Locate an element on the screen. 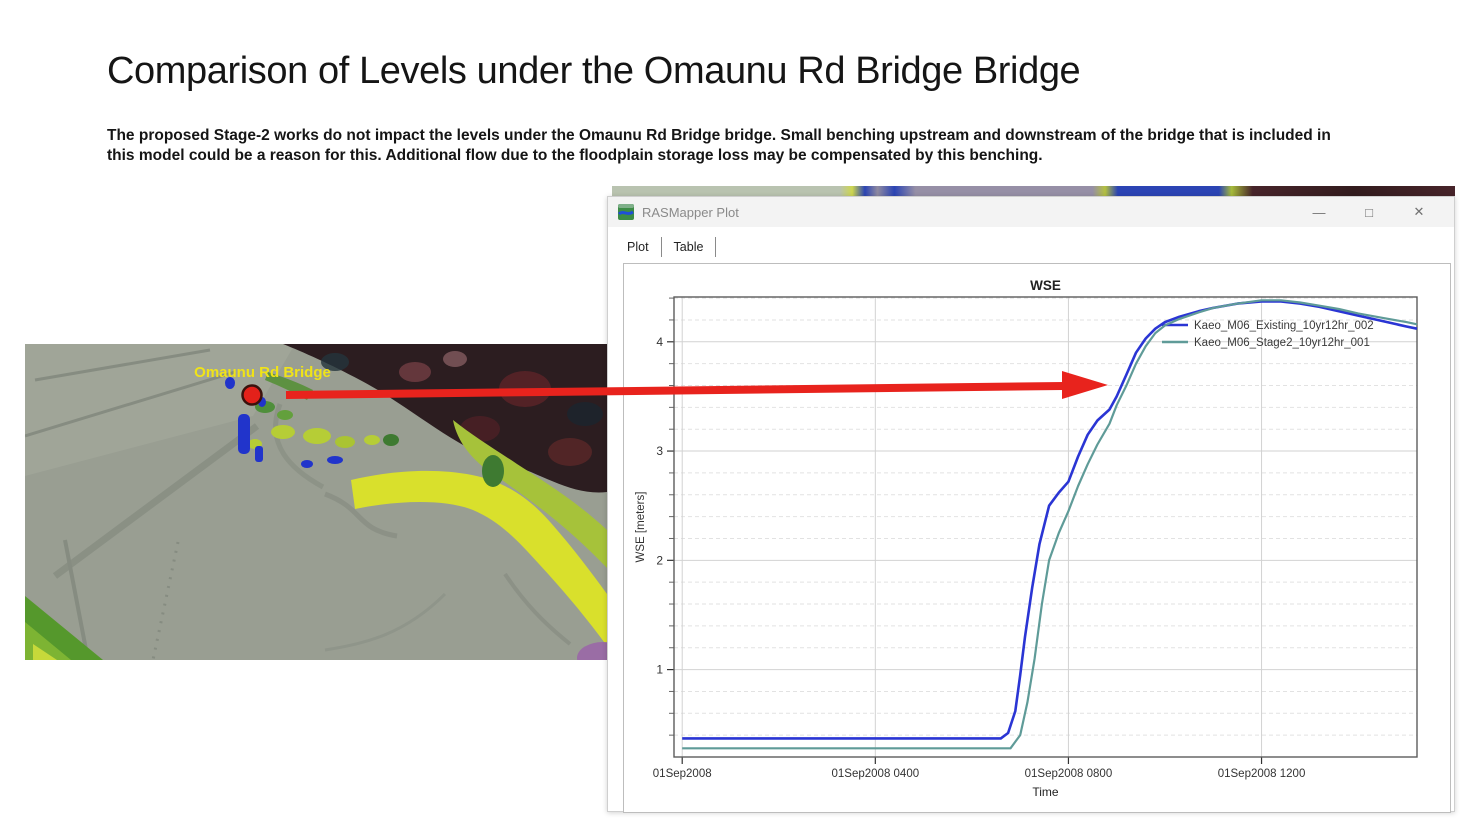  map-terrain-lines is located at coordinates (298, 504).